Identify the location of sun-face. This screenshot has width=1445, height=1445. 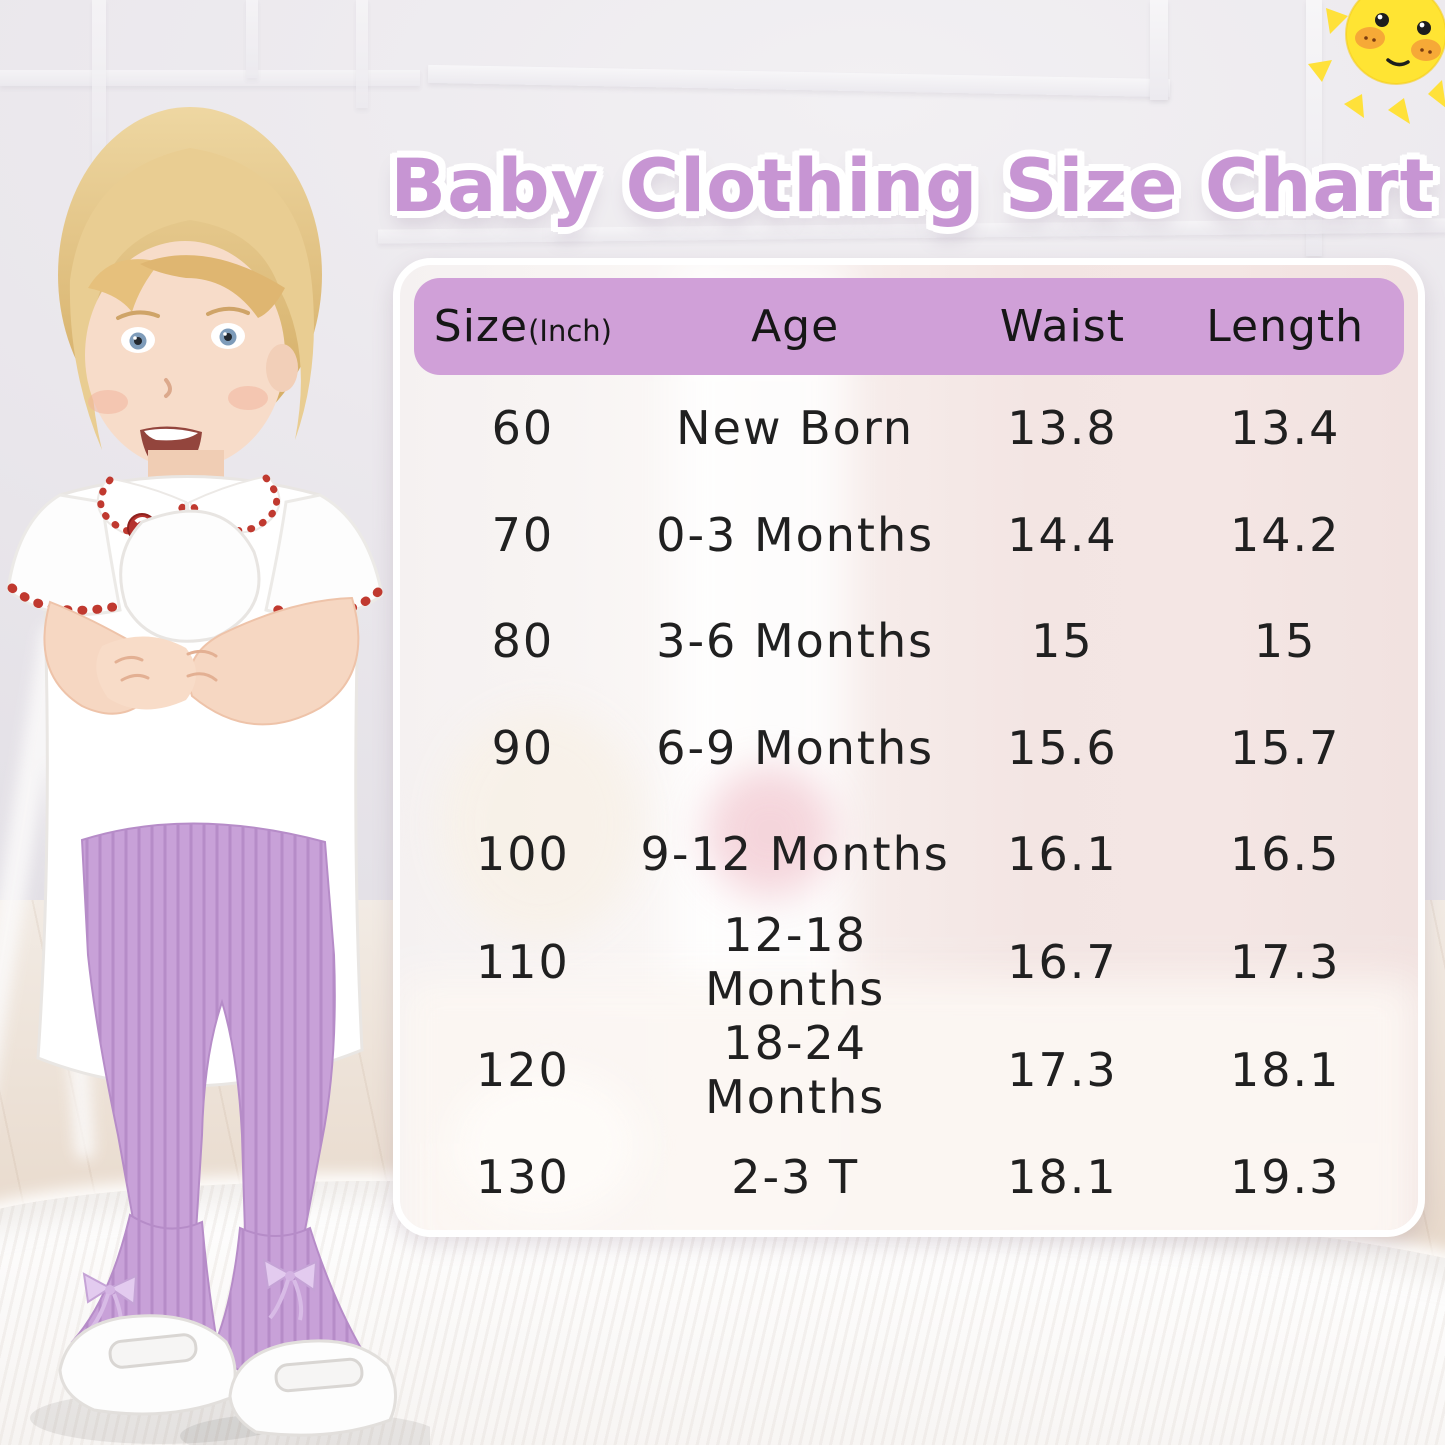
(1398, 40).